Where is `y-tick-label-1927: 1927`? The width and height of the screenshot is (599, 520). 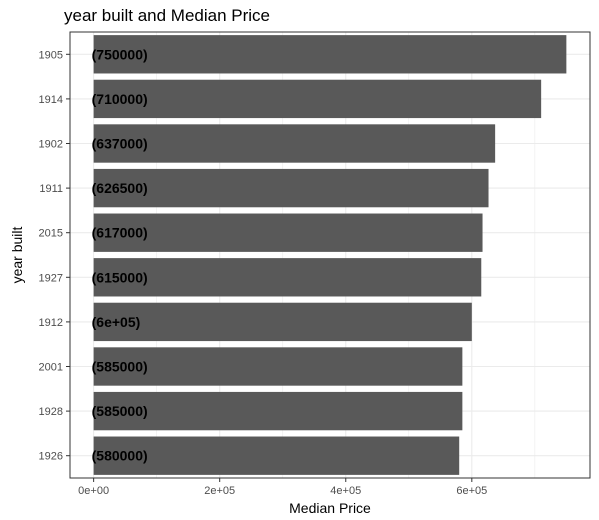
y-tick-label-1927: 1927 is located at coordinates (51, 278).